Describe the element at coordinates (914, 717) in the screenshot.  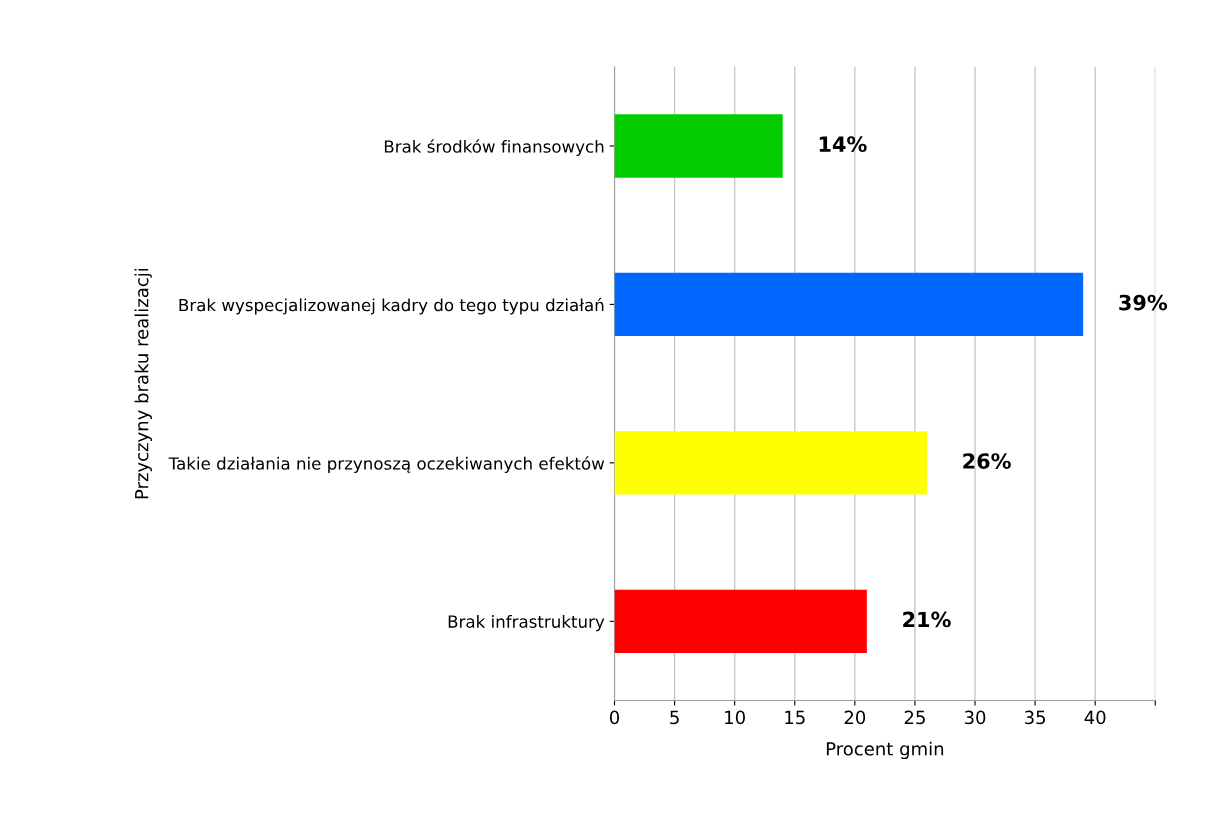
I see `x-tick-label: 25` at that location.